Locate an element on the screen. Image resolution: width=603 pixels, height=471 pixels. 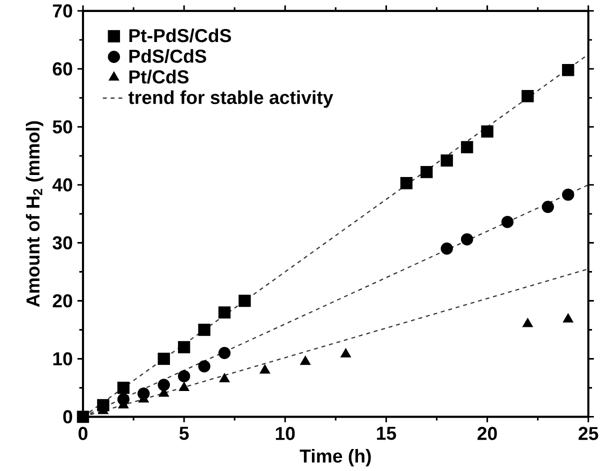
x-tick-label: 15 is located at coordinates (386, 433).